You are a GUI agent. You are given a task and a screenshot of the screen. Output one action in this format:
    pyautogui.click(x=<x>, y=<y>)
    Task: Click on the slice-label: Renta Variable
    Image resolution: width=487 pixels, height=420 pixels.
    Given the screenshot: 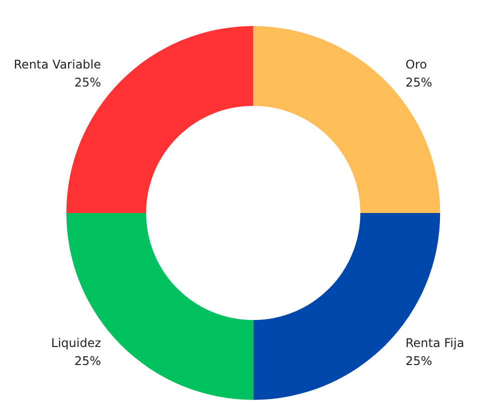 What is the action you would take?
    pyautogui.click(x=58, y=65)
    